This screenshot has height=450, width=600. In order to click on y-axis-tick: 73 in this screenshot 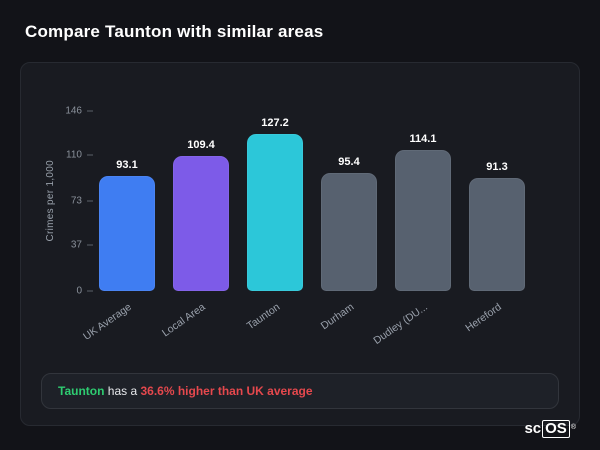, I will do `click(82, 201)`.